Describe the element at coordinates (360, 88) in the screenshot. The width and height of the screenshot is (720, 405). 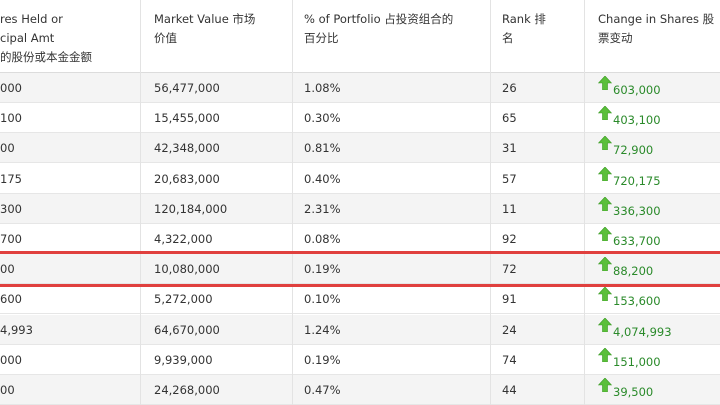
I see `table-row: 000 56,477,000 1.08% 26 603,000` at that location.